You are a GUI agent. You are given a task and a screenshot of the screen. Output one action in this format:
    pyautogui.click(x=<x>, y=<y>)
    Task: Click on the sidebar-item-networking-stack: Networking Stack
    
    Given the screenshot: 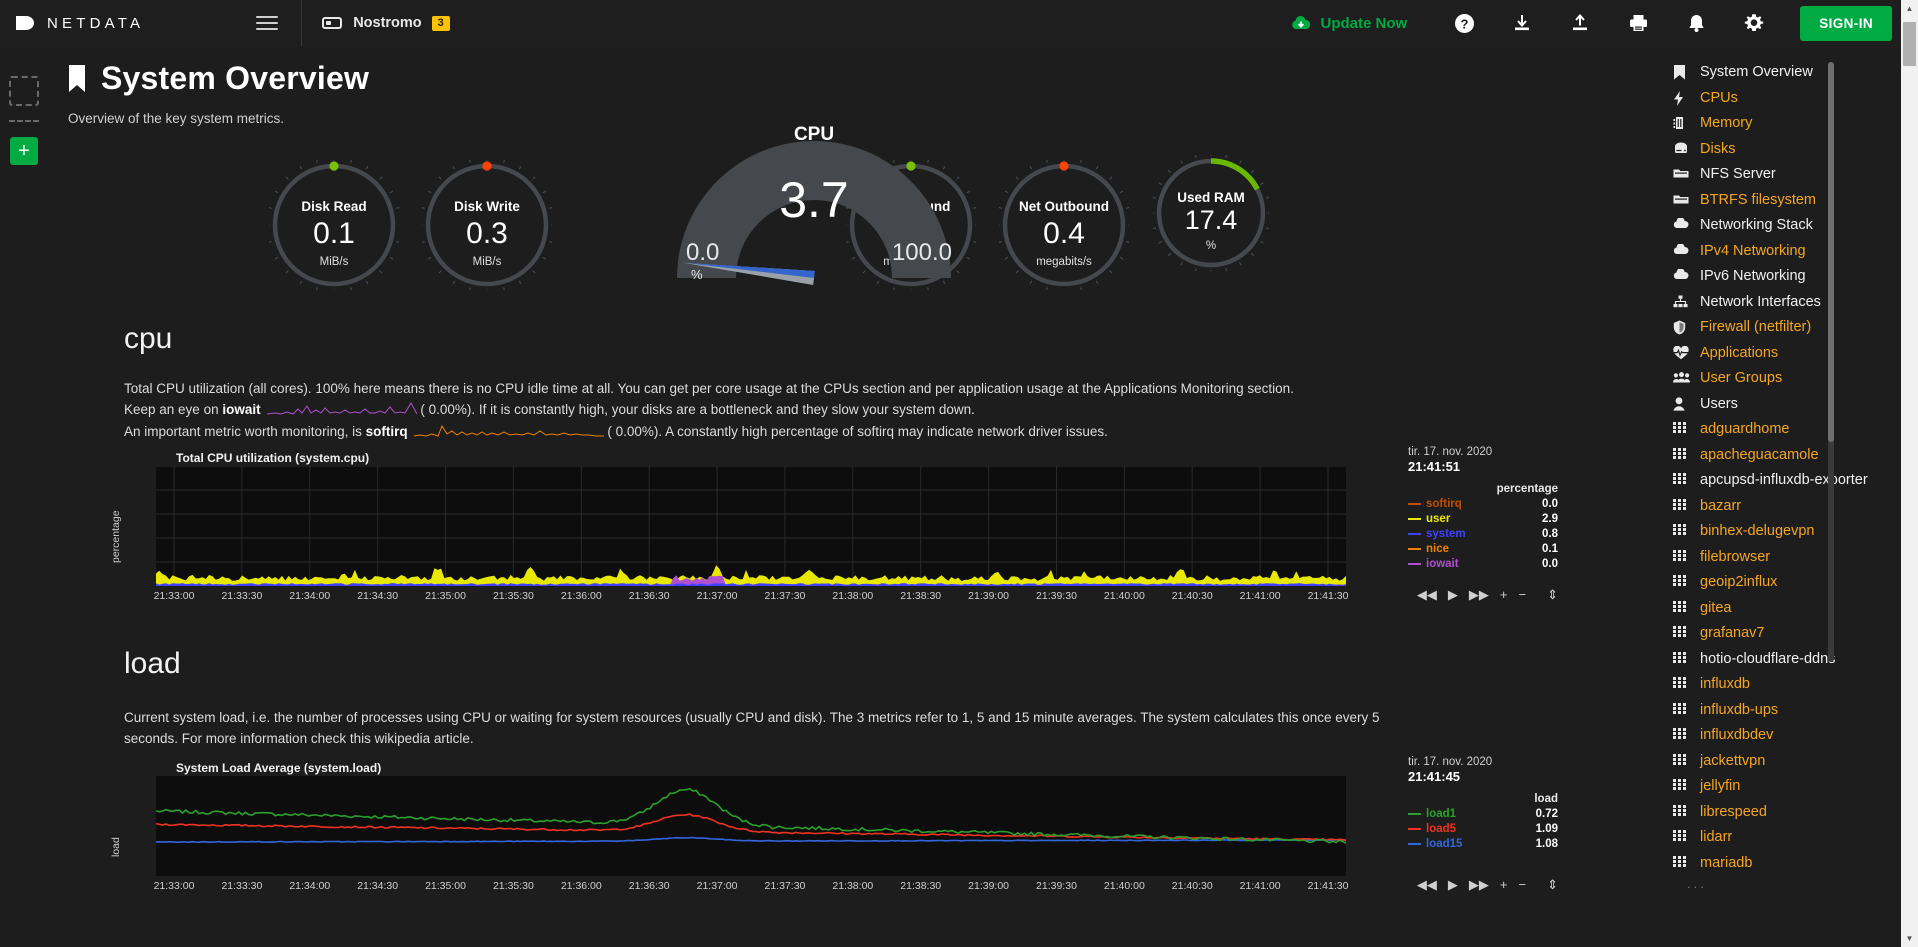 What is the action you would take?
    pyautogui.click(x=1788, y=226)
    